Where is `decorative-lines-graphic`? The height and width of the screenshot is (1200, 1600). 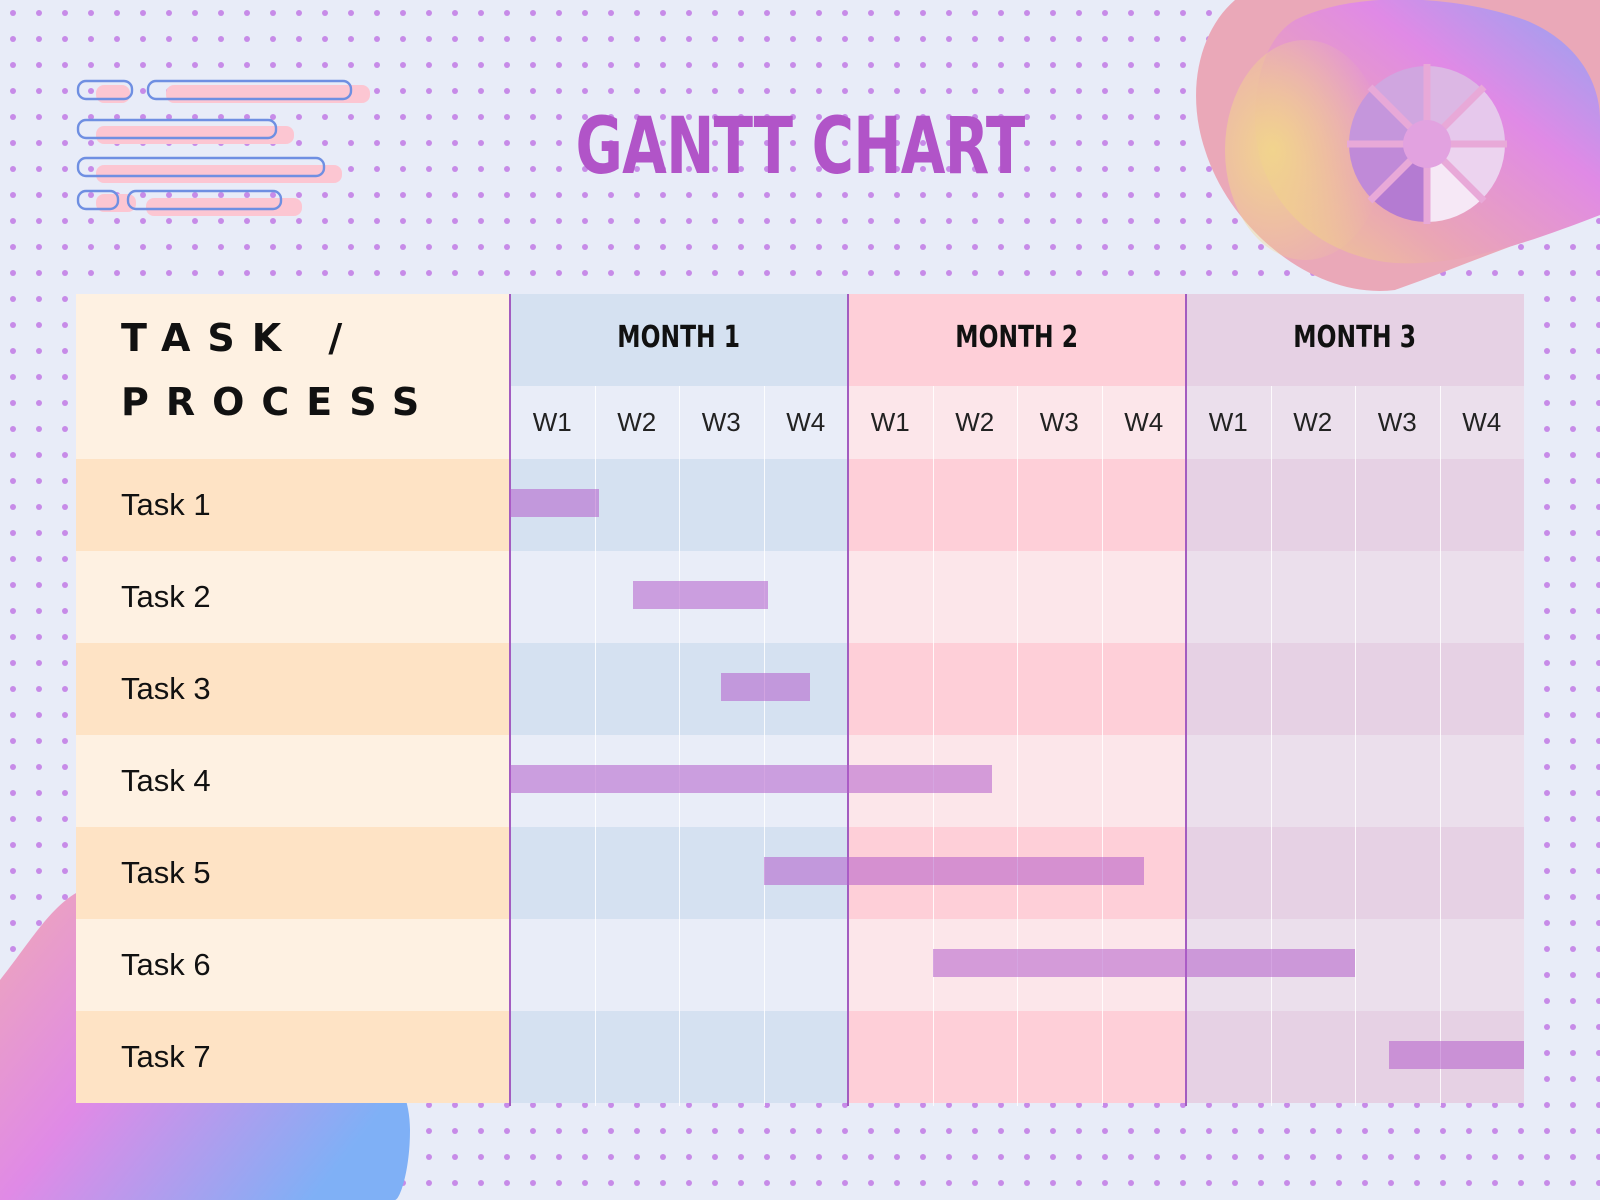
decorative-lines-graphic is located at coordinates (223, 147).